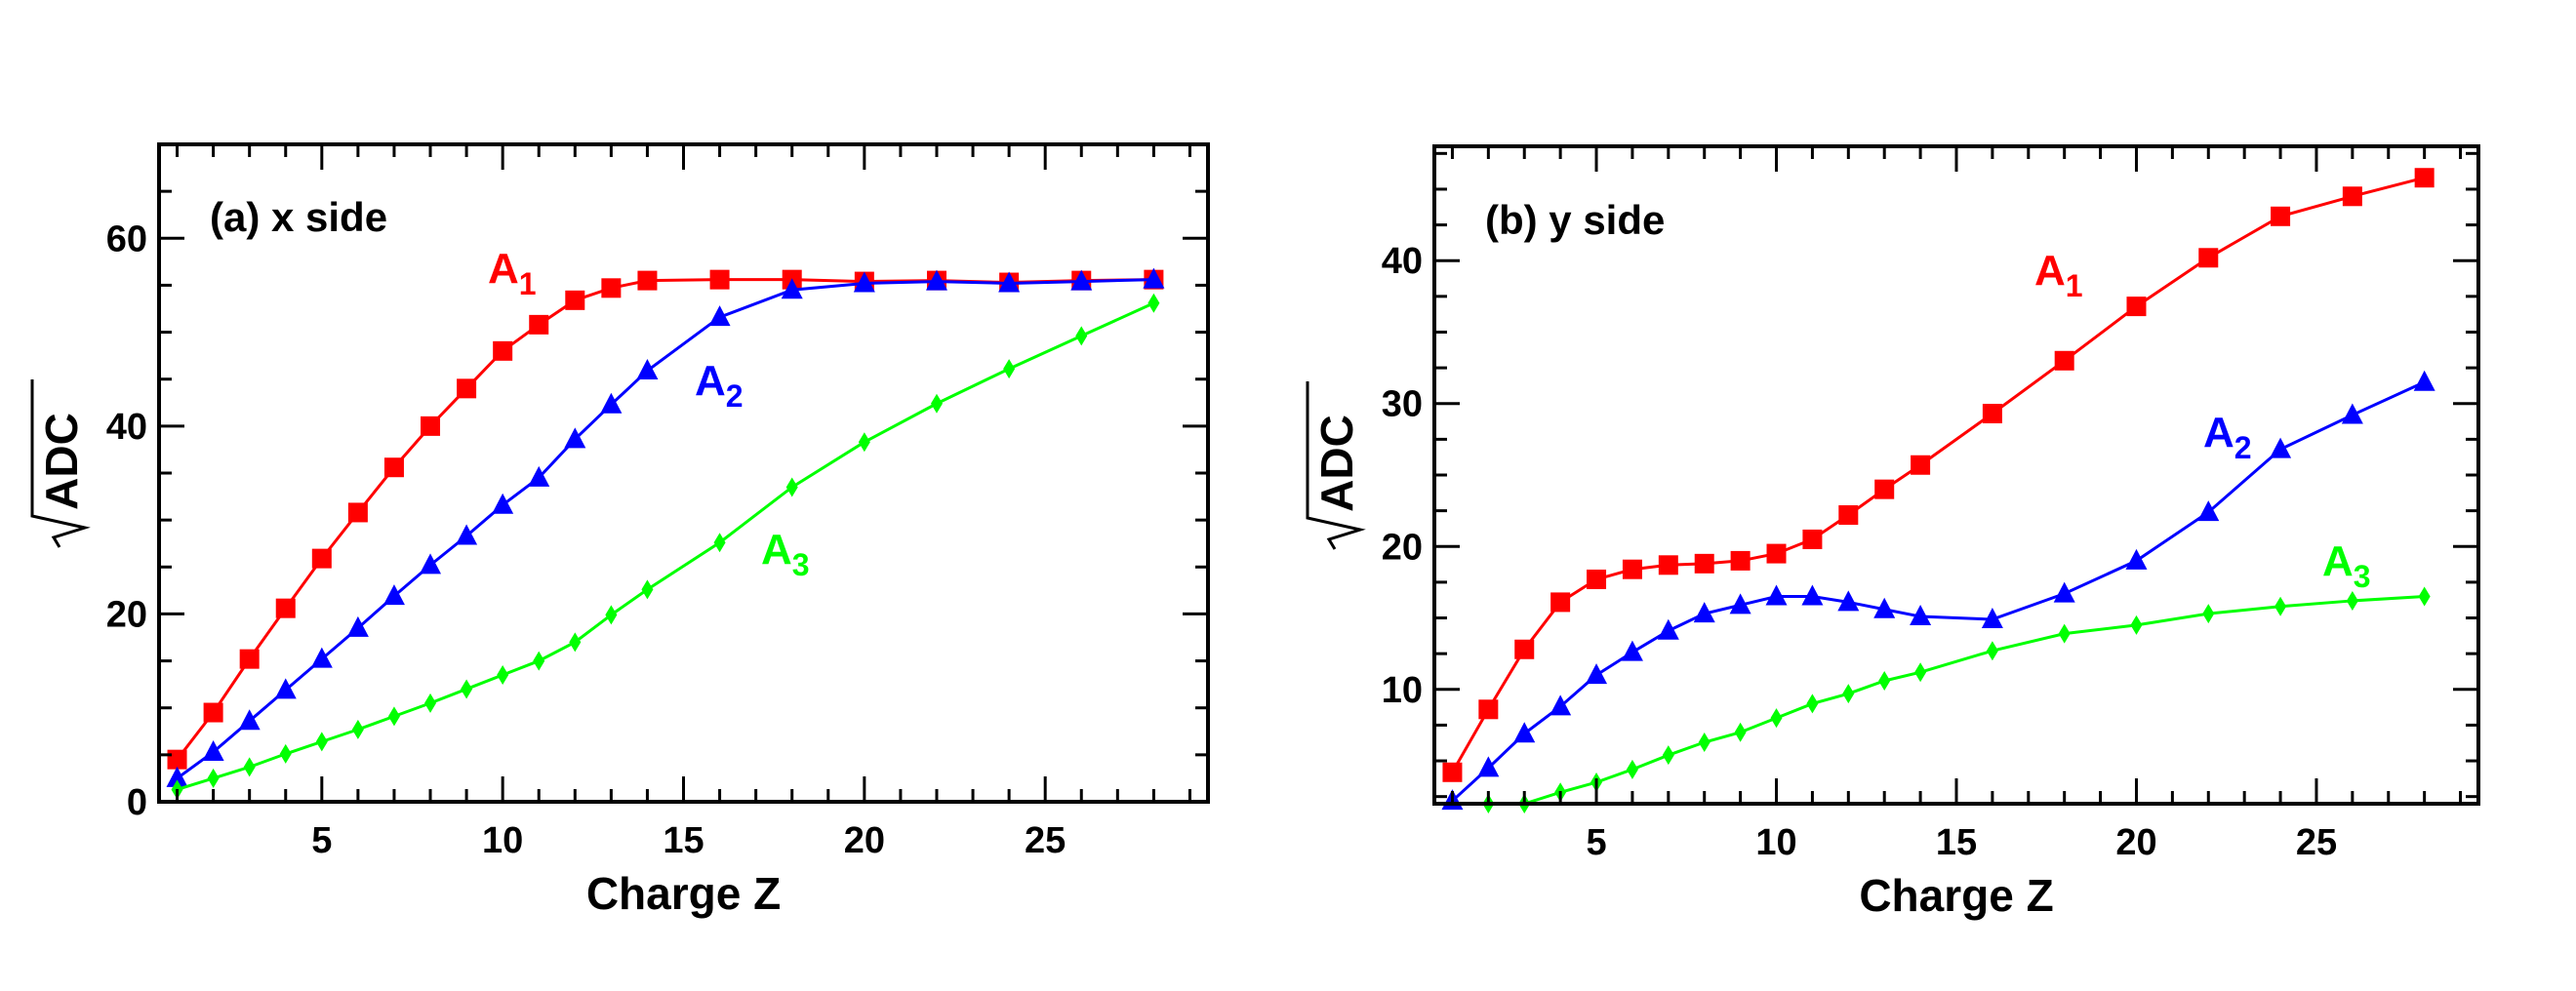 This screenshot has height=991, width=2576. Describe the element at coordinates (298, 217) in the screenshot. I see `panel-label: (a) x side` at that location.